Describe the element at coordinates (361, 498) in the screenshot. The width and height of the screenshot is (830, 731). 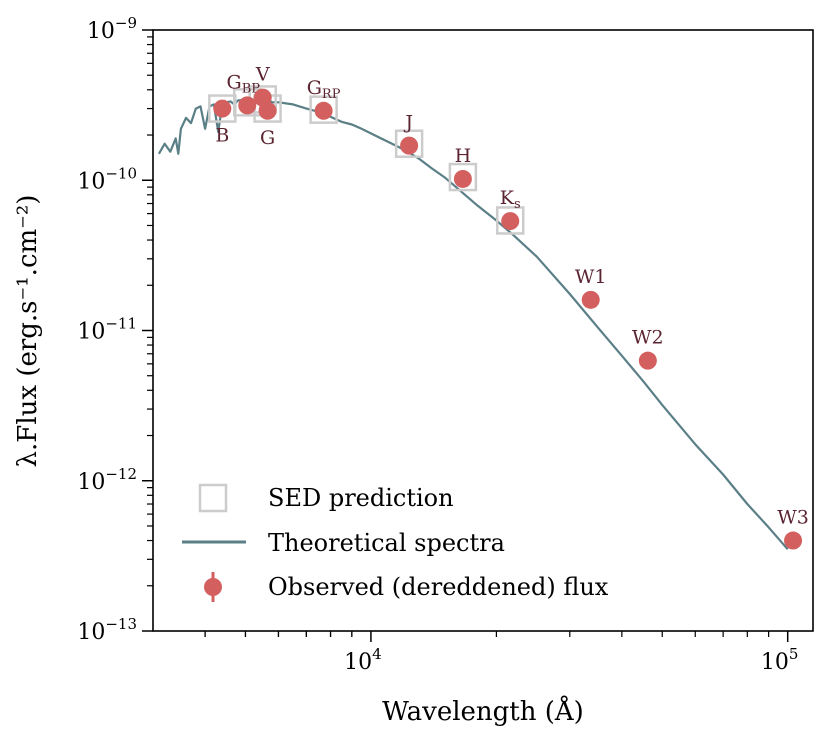
I see `legend-sed-label: SED prediction` at that location.